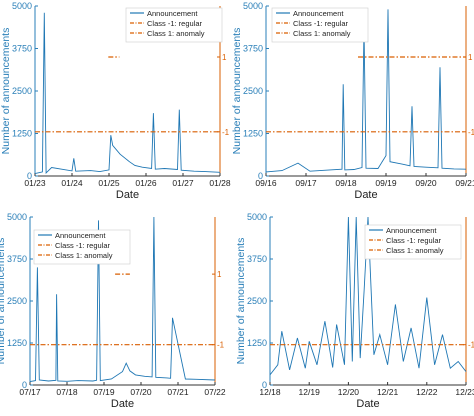 The height and width of the screenshot is (416, 474). Describe the element at coordinates (266, 183) in the screenshot. I see `x-tick-label: 09/16` at that location.